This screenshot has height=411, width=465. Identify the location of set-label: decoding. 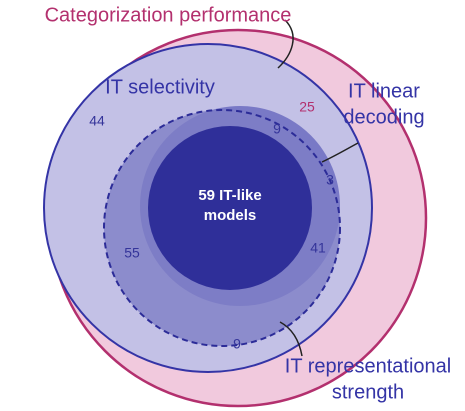
(383, 117).